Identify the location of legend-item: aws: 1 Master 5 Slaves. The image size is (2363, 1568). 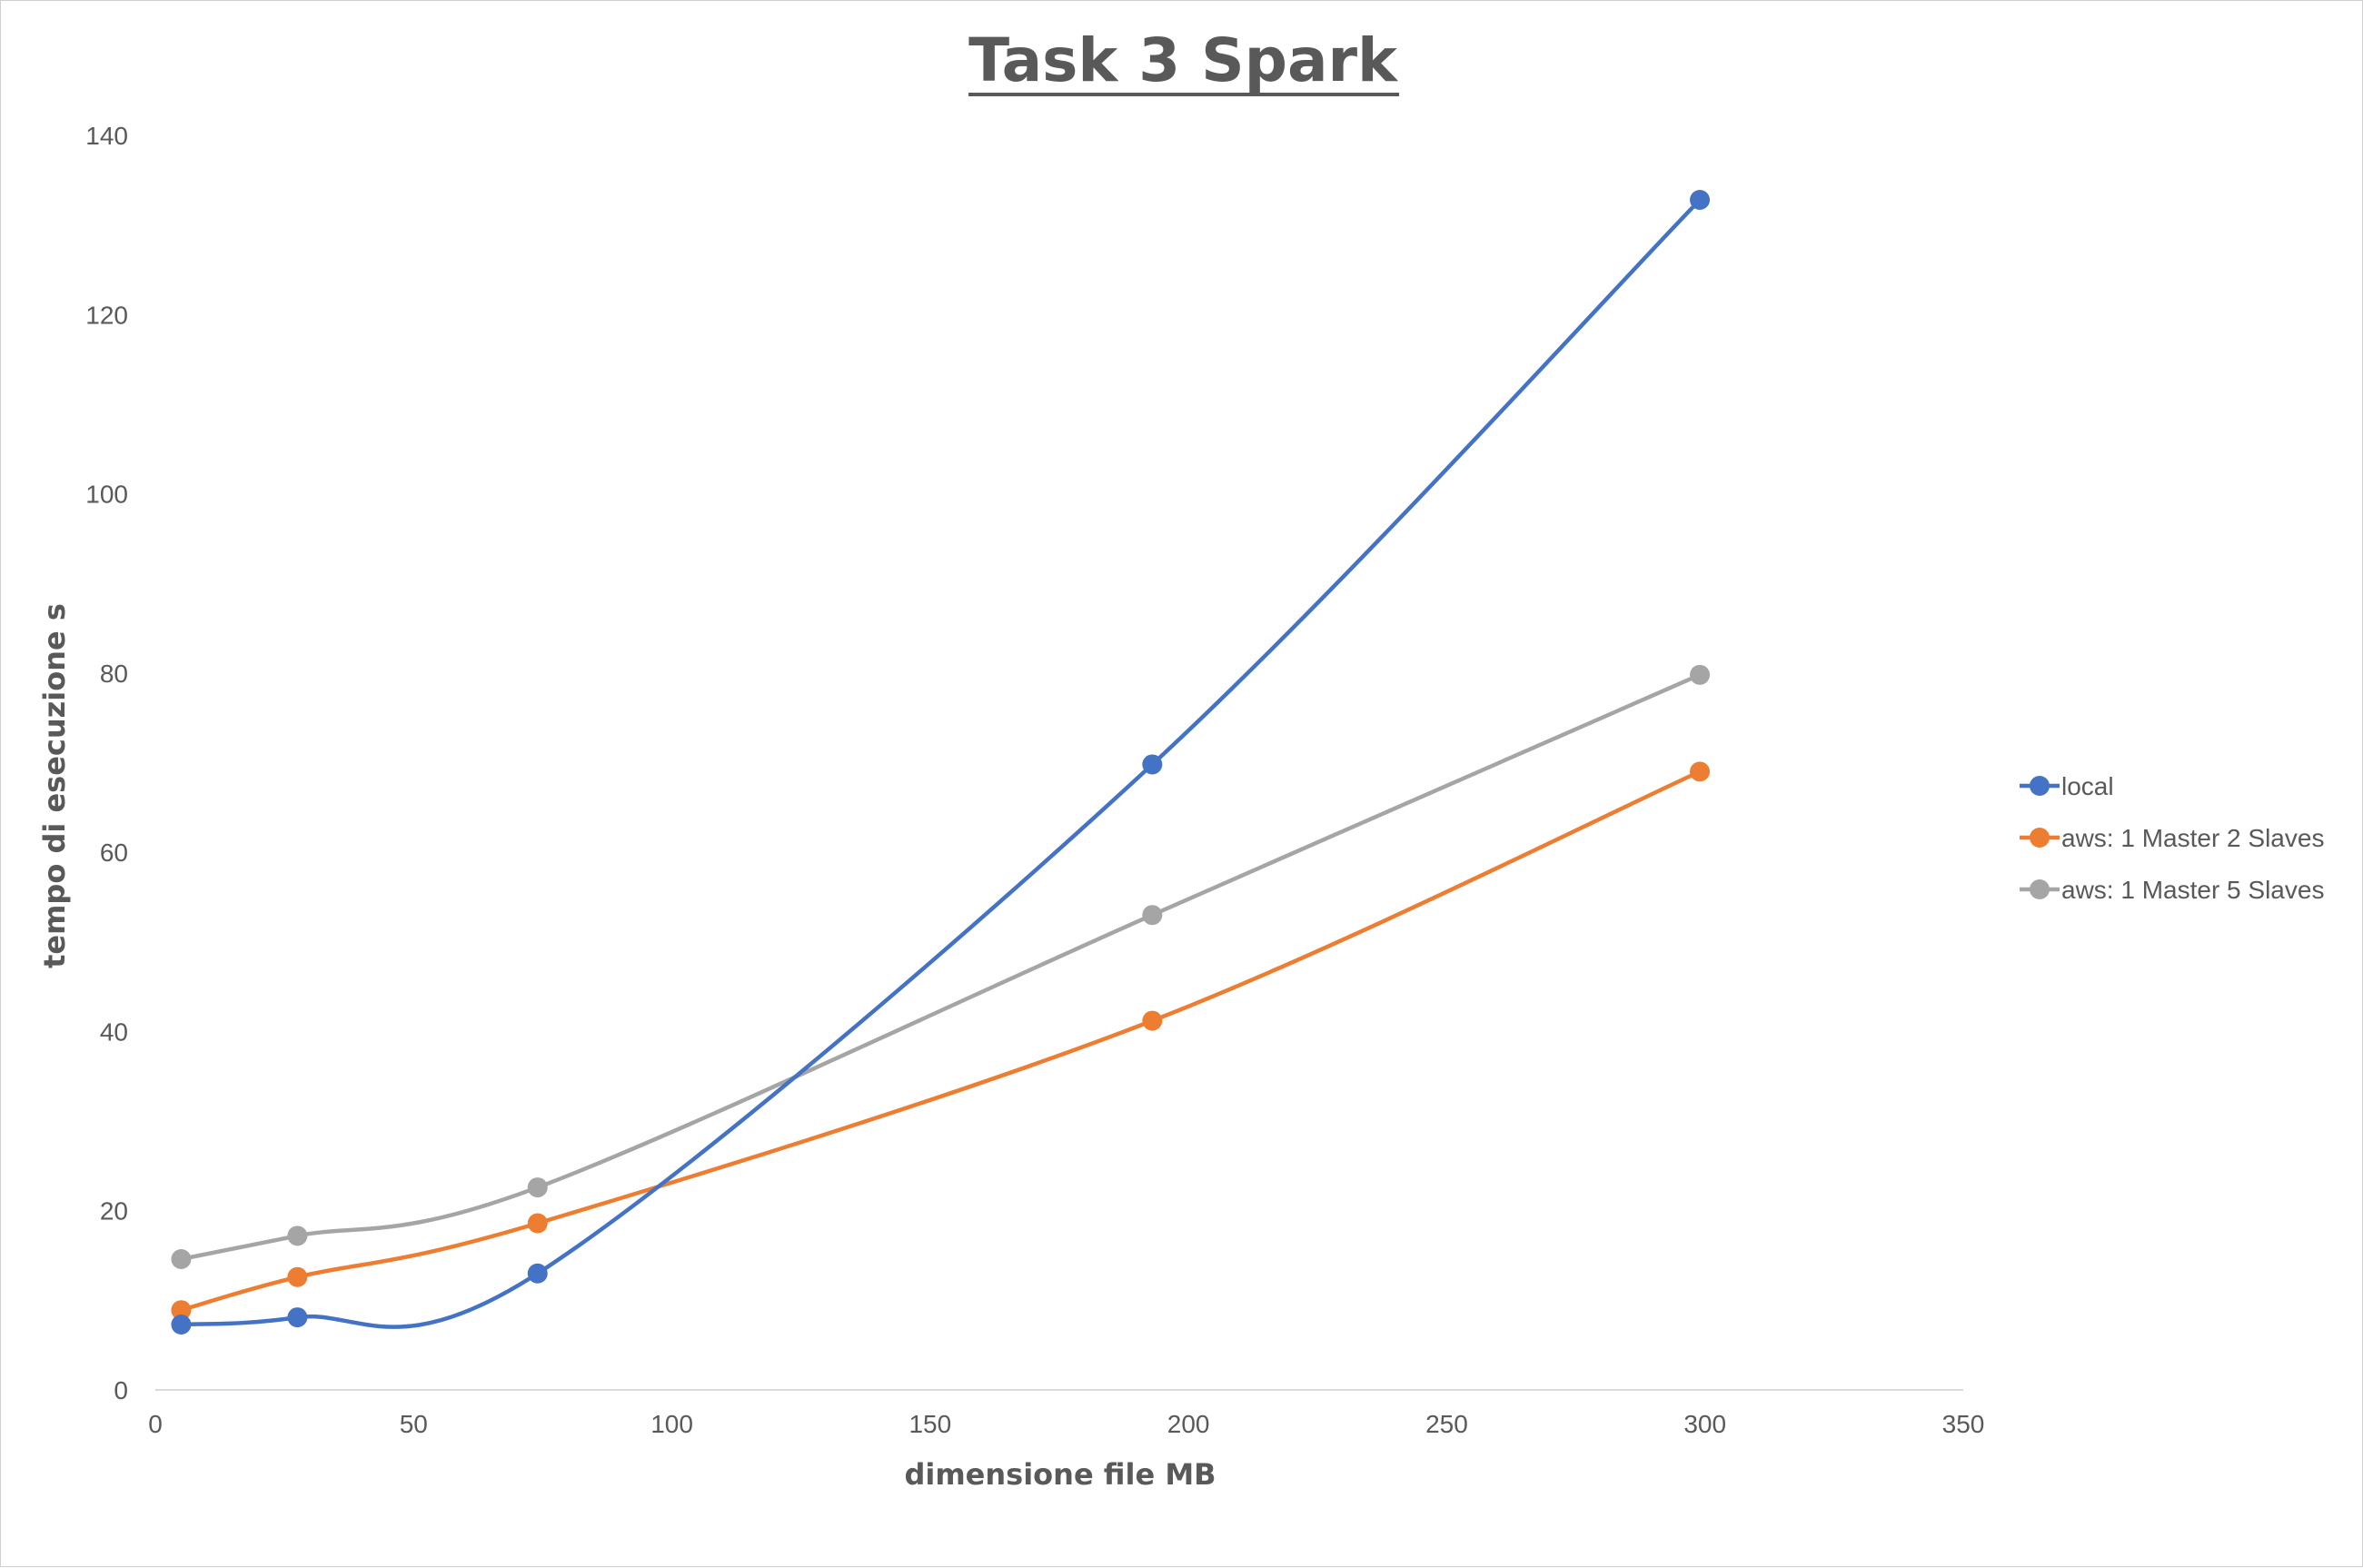
(2172, 890).